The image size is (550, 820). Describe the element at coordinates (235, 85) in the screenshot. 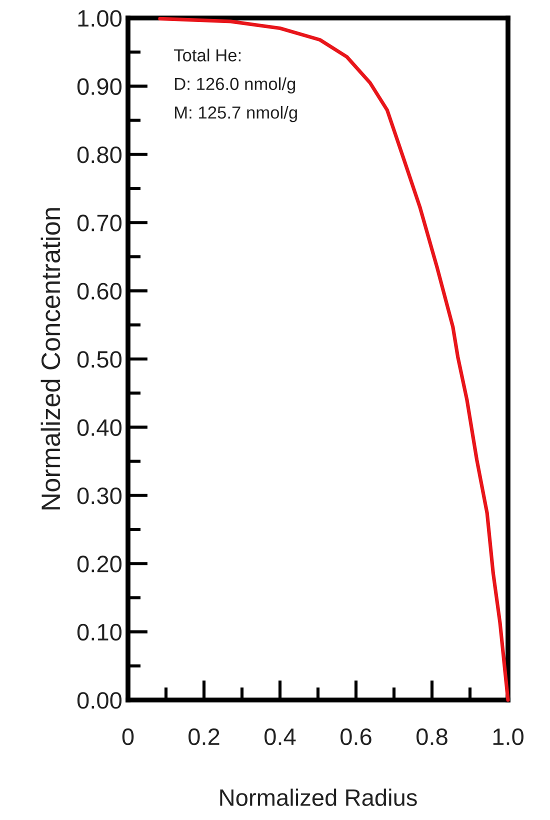

I see `annotation: D: 126.0 nmol/g` at that location.